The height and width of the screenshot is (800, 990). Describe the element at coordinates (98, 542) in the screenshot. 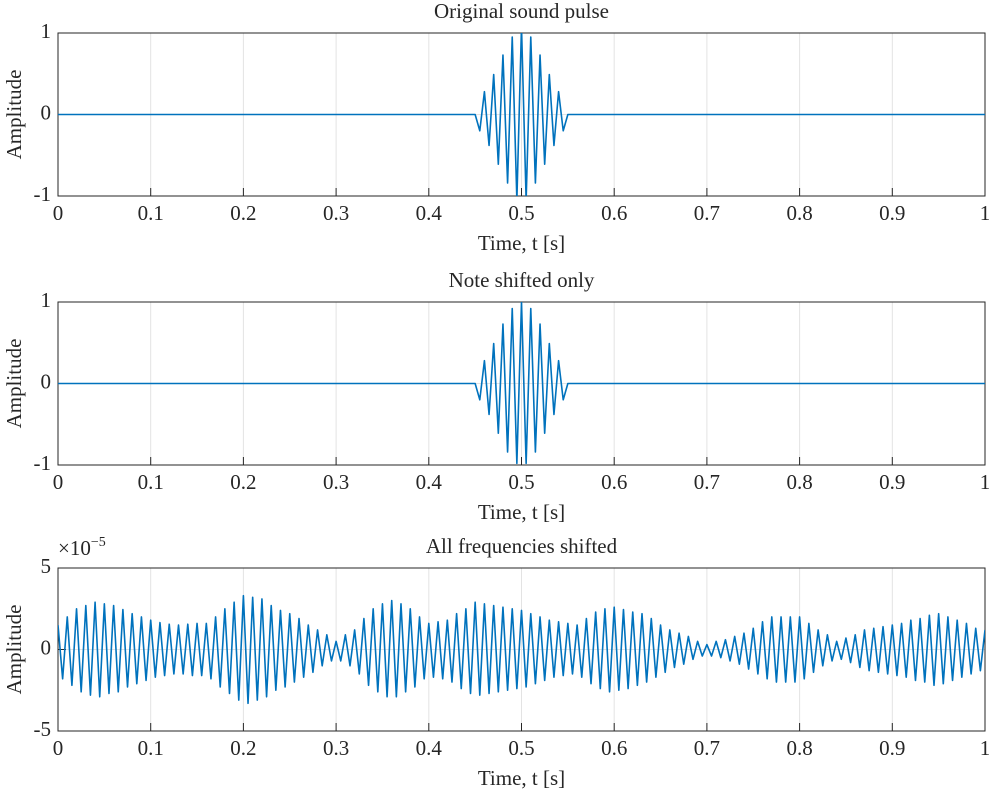

I see `y-multiplier-exponent: −5` at that location.